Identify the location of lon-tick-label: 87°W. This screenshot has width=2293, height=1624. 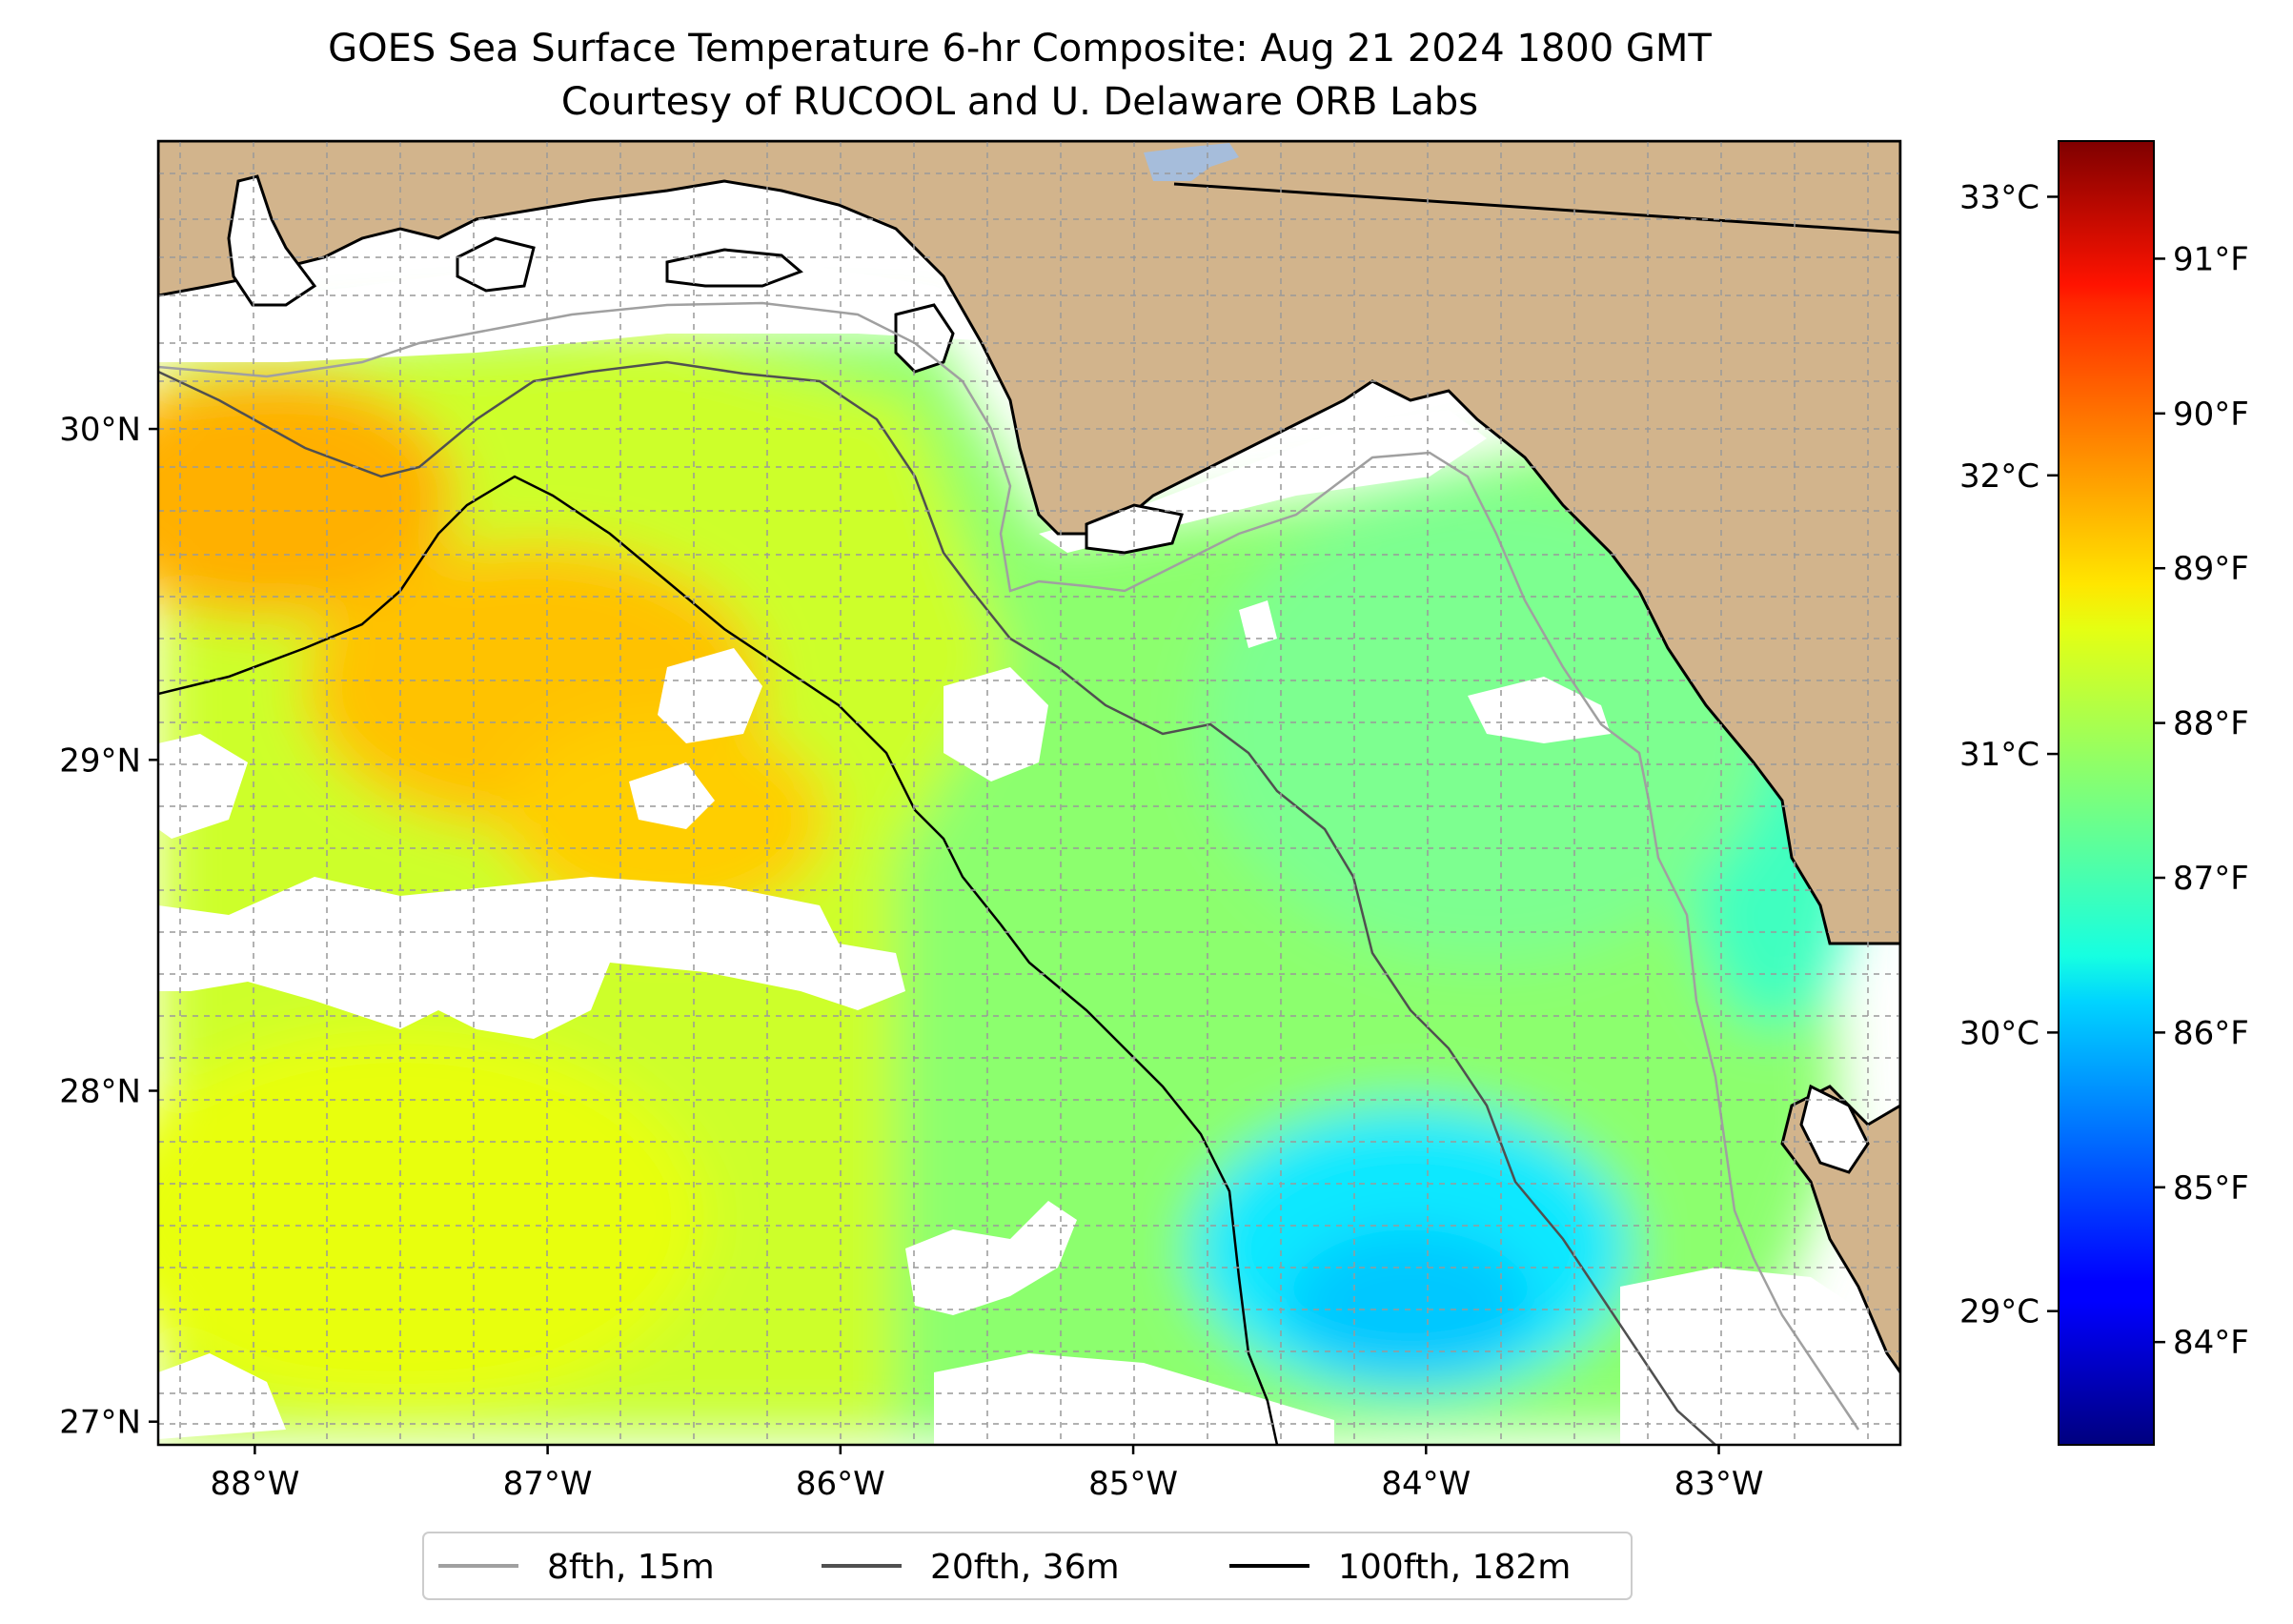
(548, 1484).